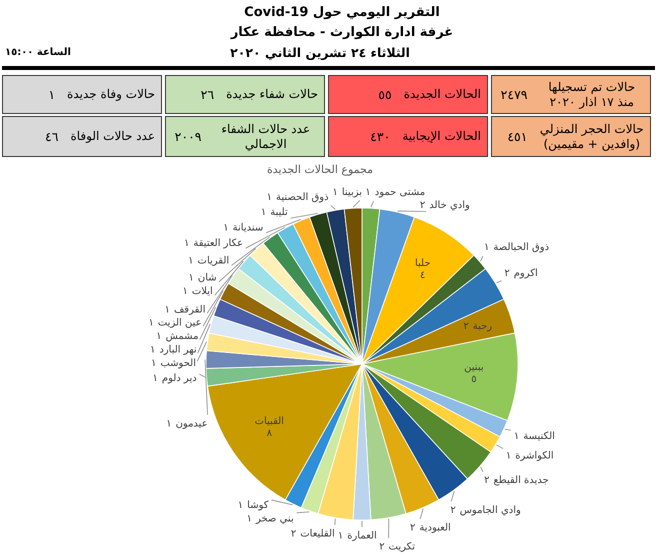  I want to click on slice-label: ببنين, so click(474, 368).